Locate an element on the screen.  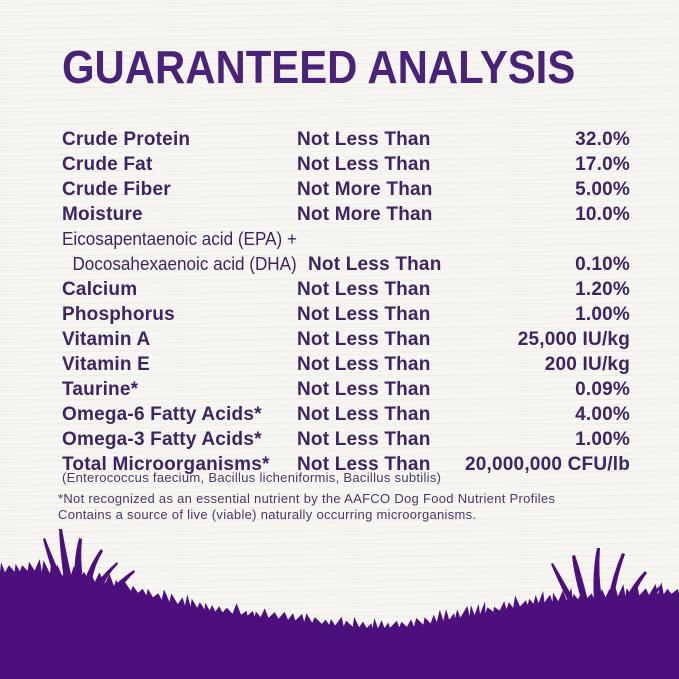
analysis-row: Moisture Not More Than 10.0% is located at coordinates (346, 214).